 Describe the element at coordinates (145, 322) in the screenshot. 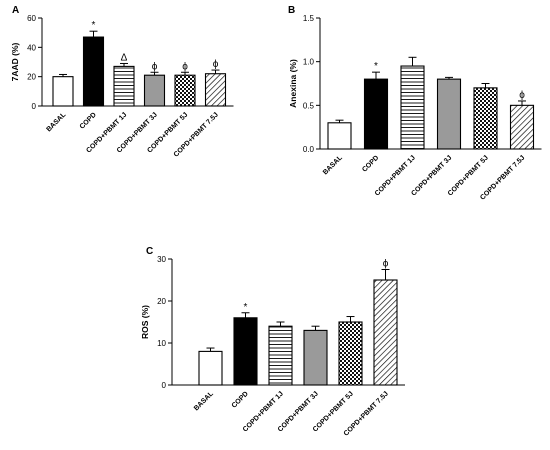

I see `y-axis-title: ROS (%)` at that location.